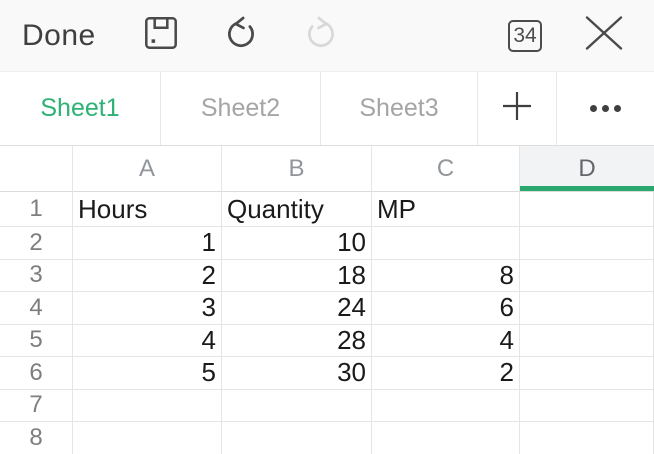 This screenshot has width=654, height=454. What do you see at coordinates (446, 438) in the screenshot?
I see `cell-c8` at bounding box center [446, 438].